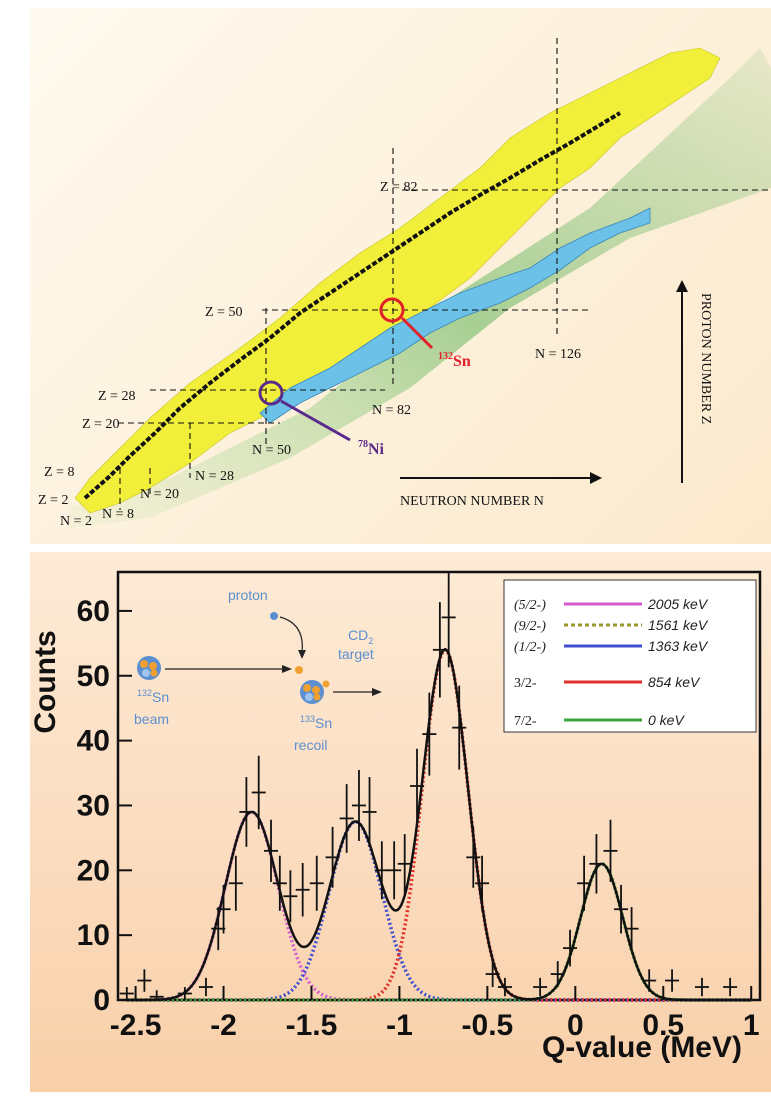 This screenshot has width=771, height=1099. I want to click on legend-energy: 2005 keV, so click(678, 604).